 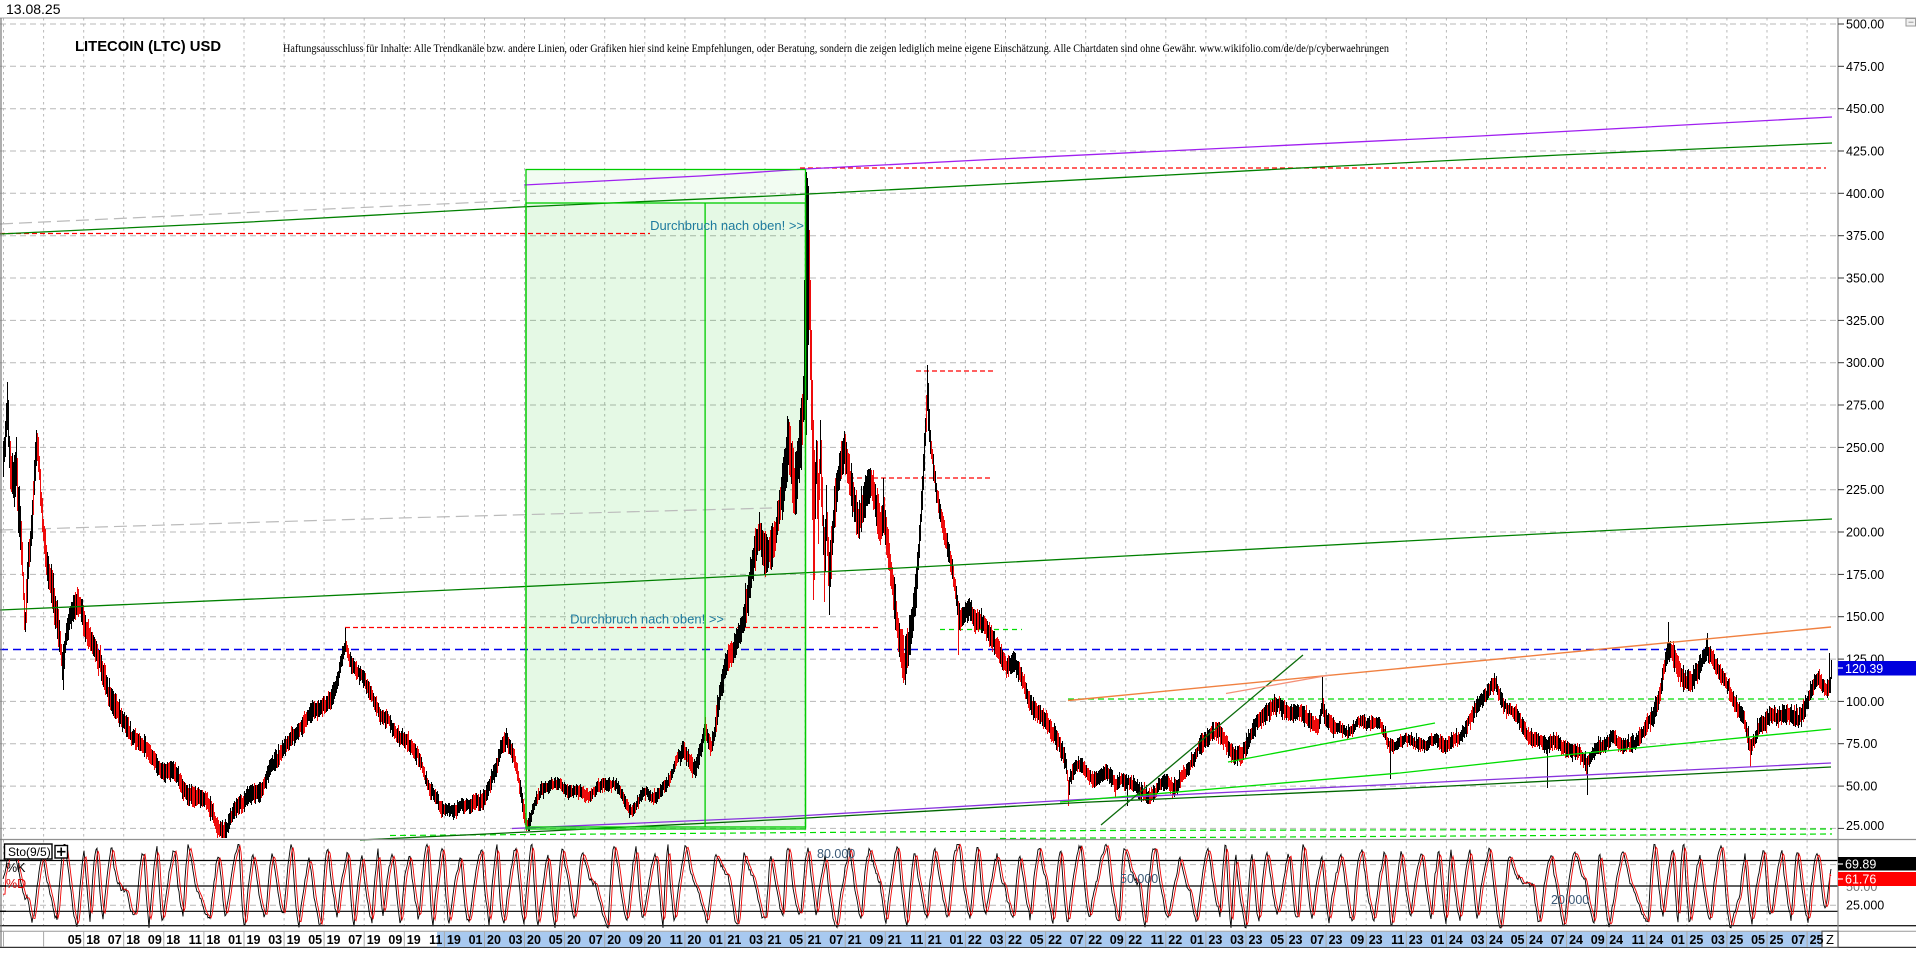 I want to click on svg-text: 500.00, so click(x=1865, y=25).